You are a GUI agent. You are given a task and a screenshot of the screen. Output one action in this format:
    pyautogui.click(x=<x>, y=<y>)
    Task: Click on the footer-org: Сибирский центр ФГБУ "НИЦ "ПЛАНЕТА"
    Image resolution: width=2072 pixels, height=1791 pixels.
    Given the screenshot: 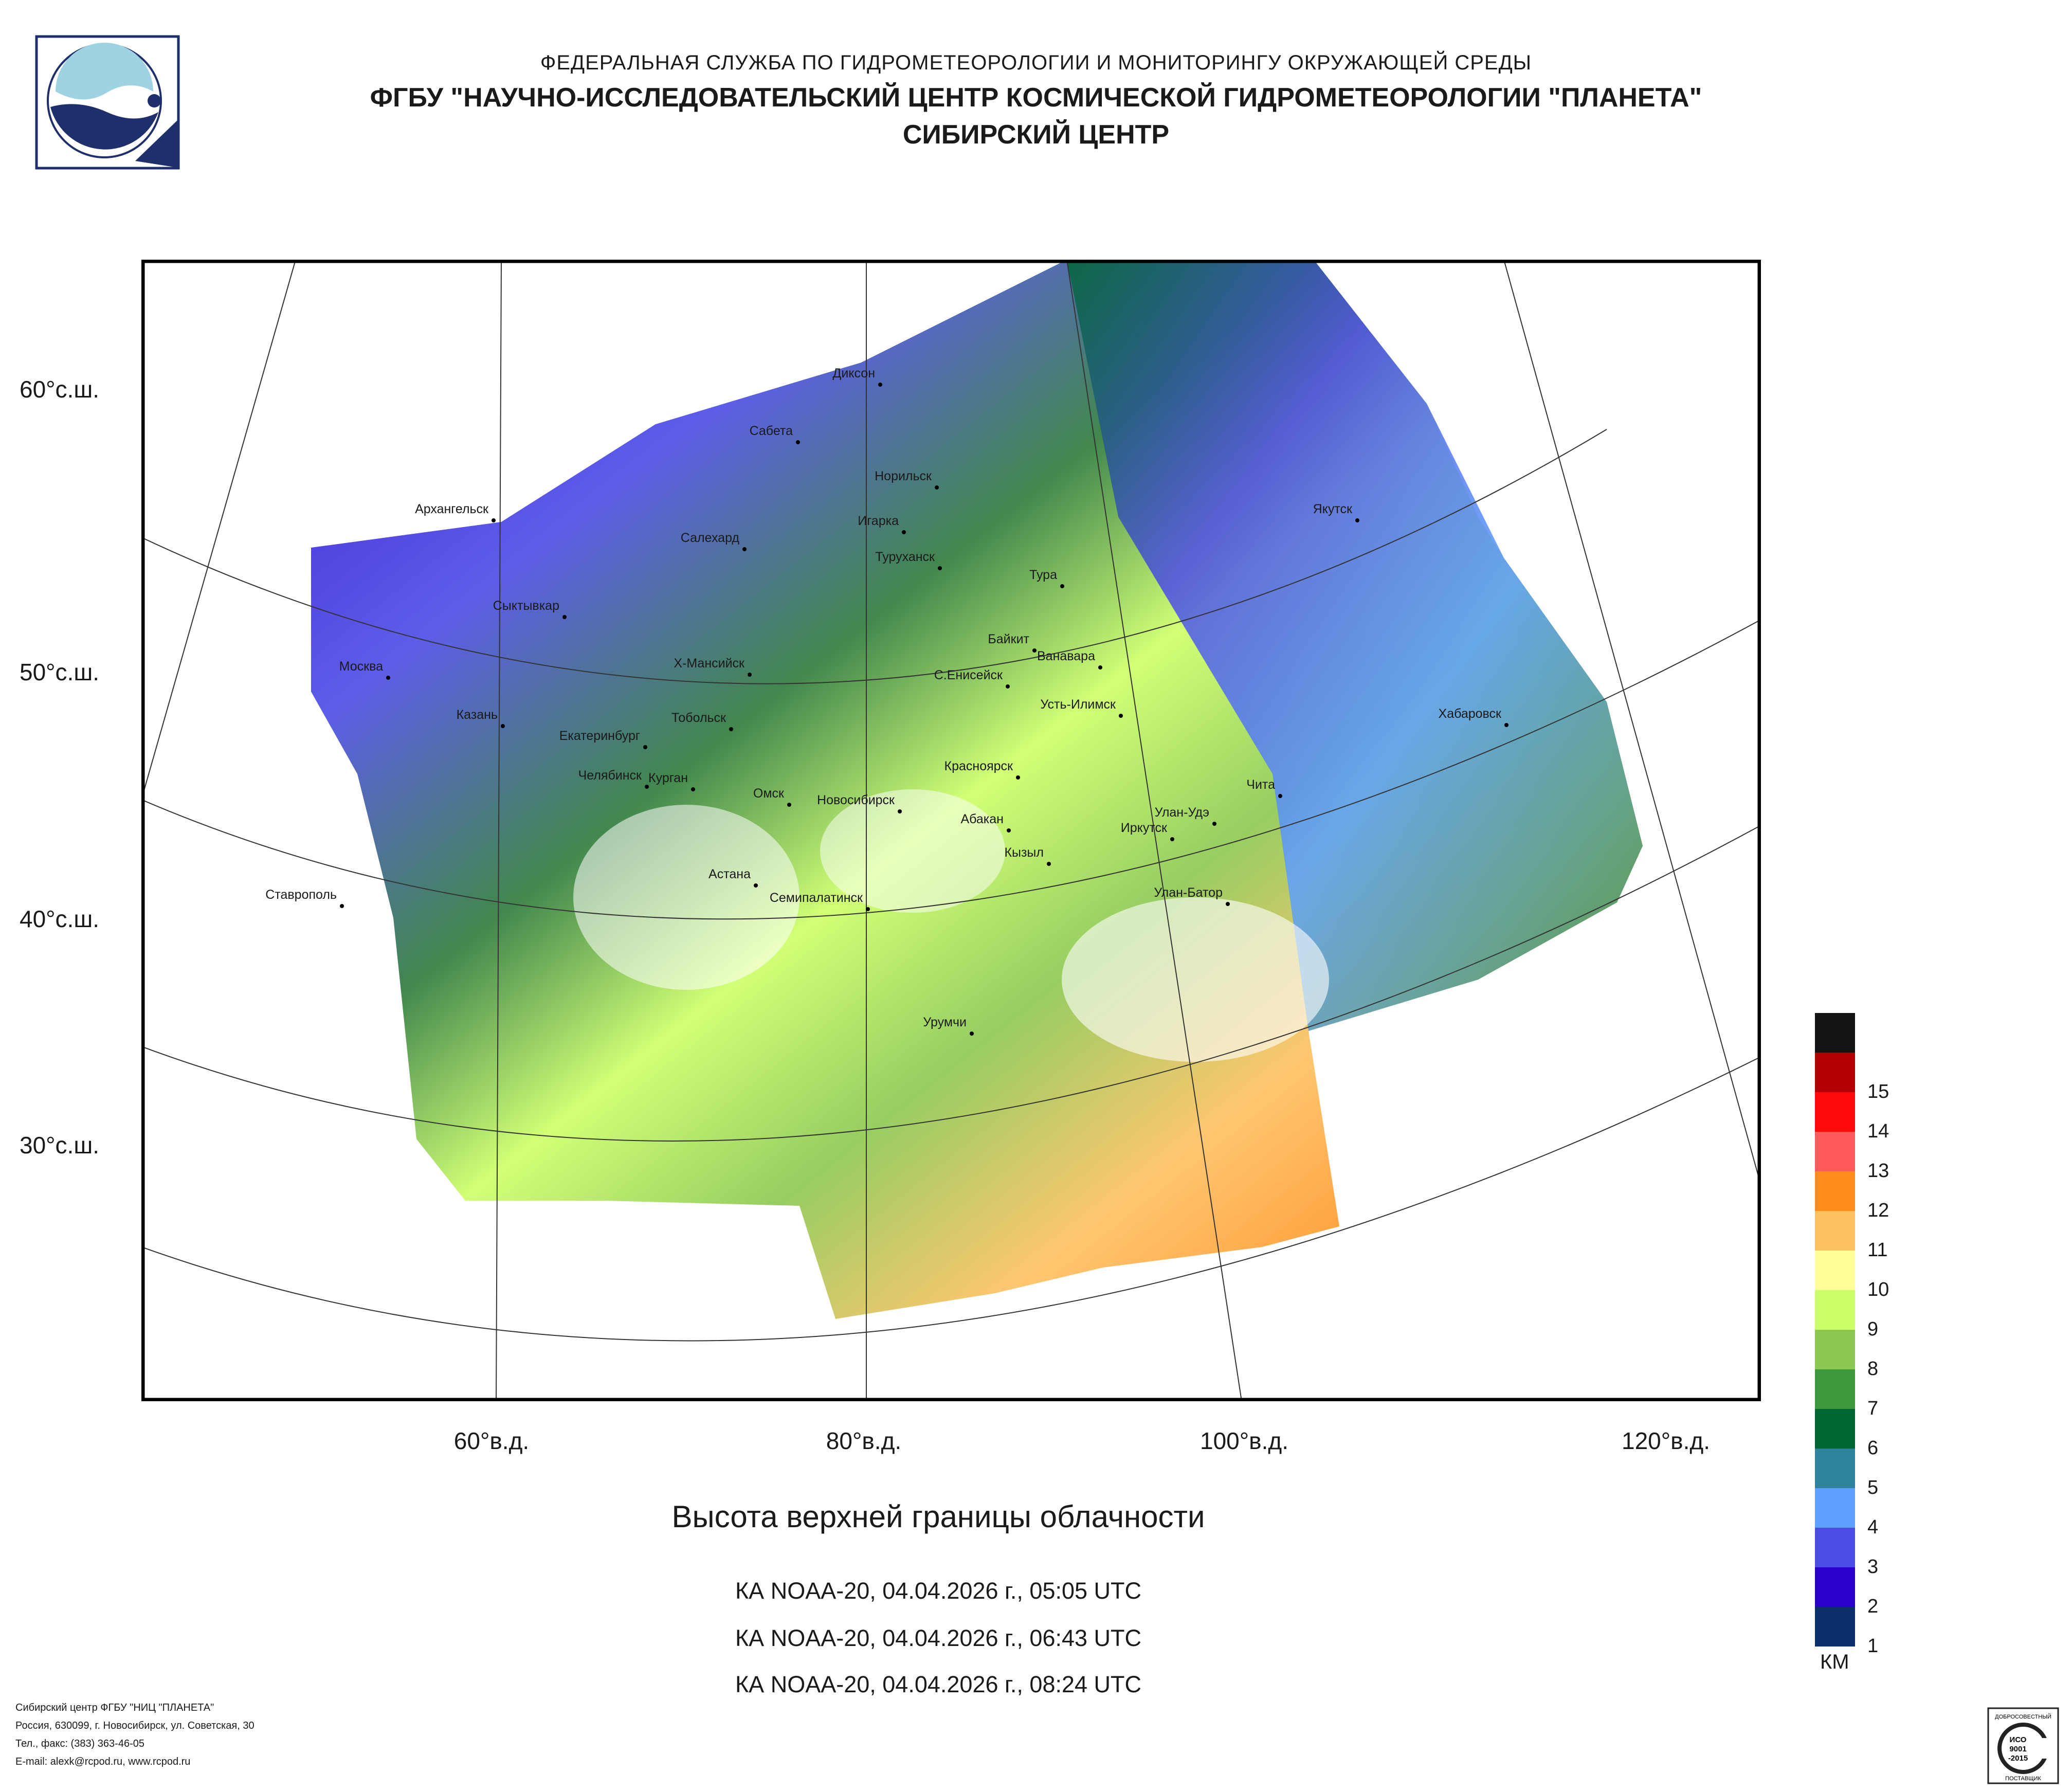 What is the action you would take?
    pyautogui.click(x=114, y=1707)
    